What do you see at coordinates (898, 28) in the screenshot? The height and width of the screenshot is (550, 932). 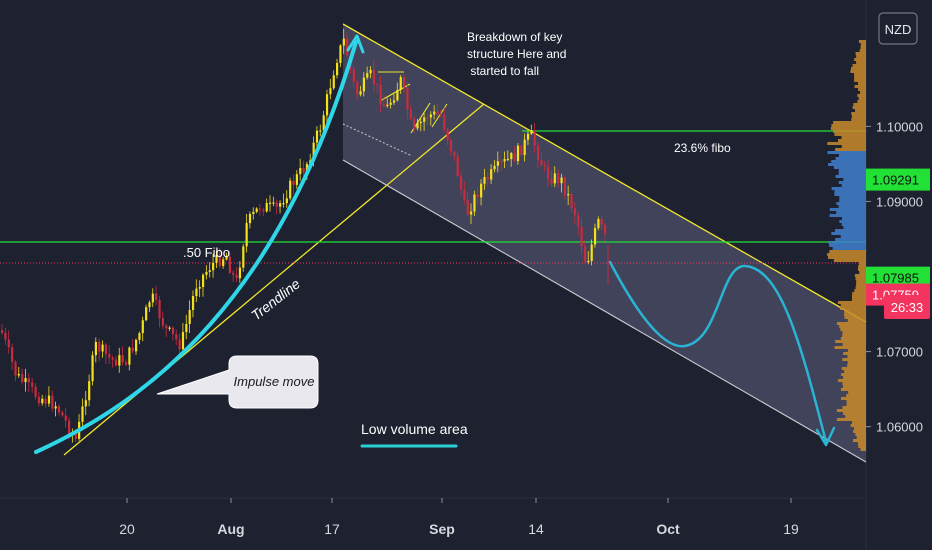 I see `currency-badge` at bounding box center [898, 28].